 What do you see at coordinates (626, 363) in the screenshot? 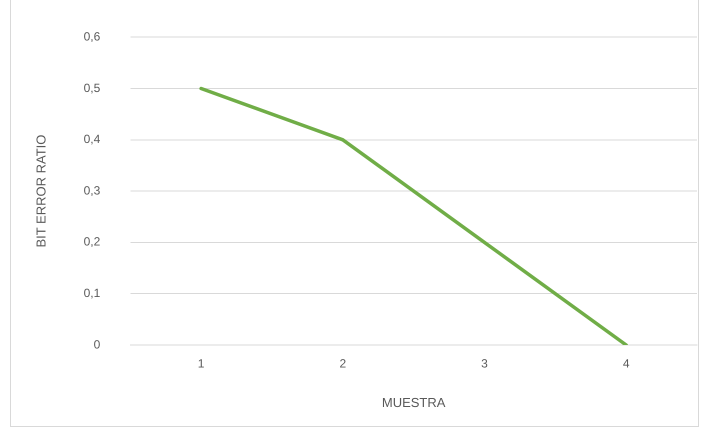
I see `x-tick-label: 4` at bounding box center [626, 363].